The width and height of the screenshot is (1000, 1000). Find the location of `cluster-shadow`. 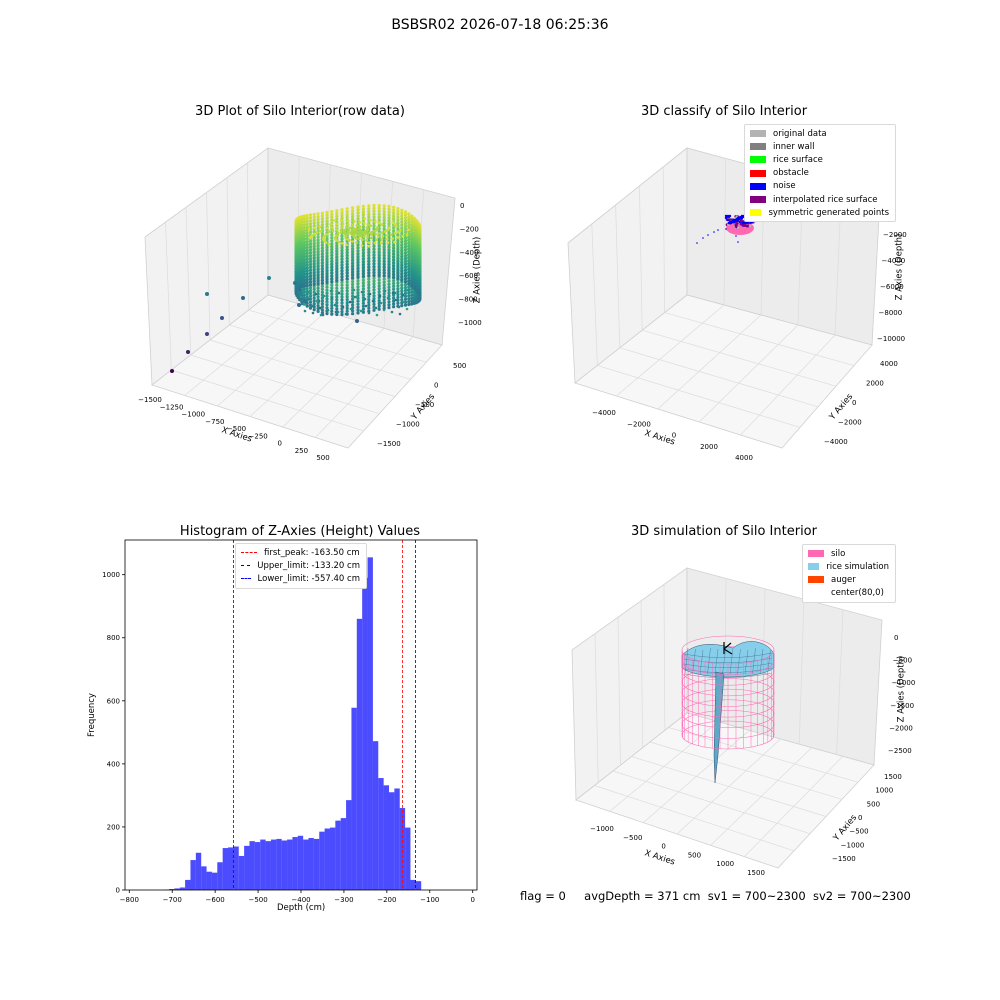

cluster-shadow is located at coordinates (740, 228).